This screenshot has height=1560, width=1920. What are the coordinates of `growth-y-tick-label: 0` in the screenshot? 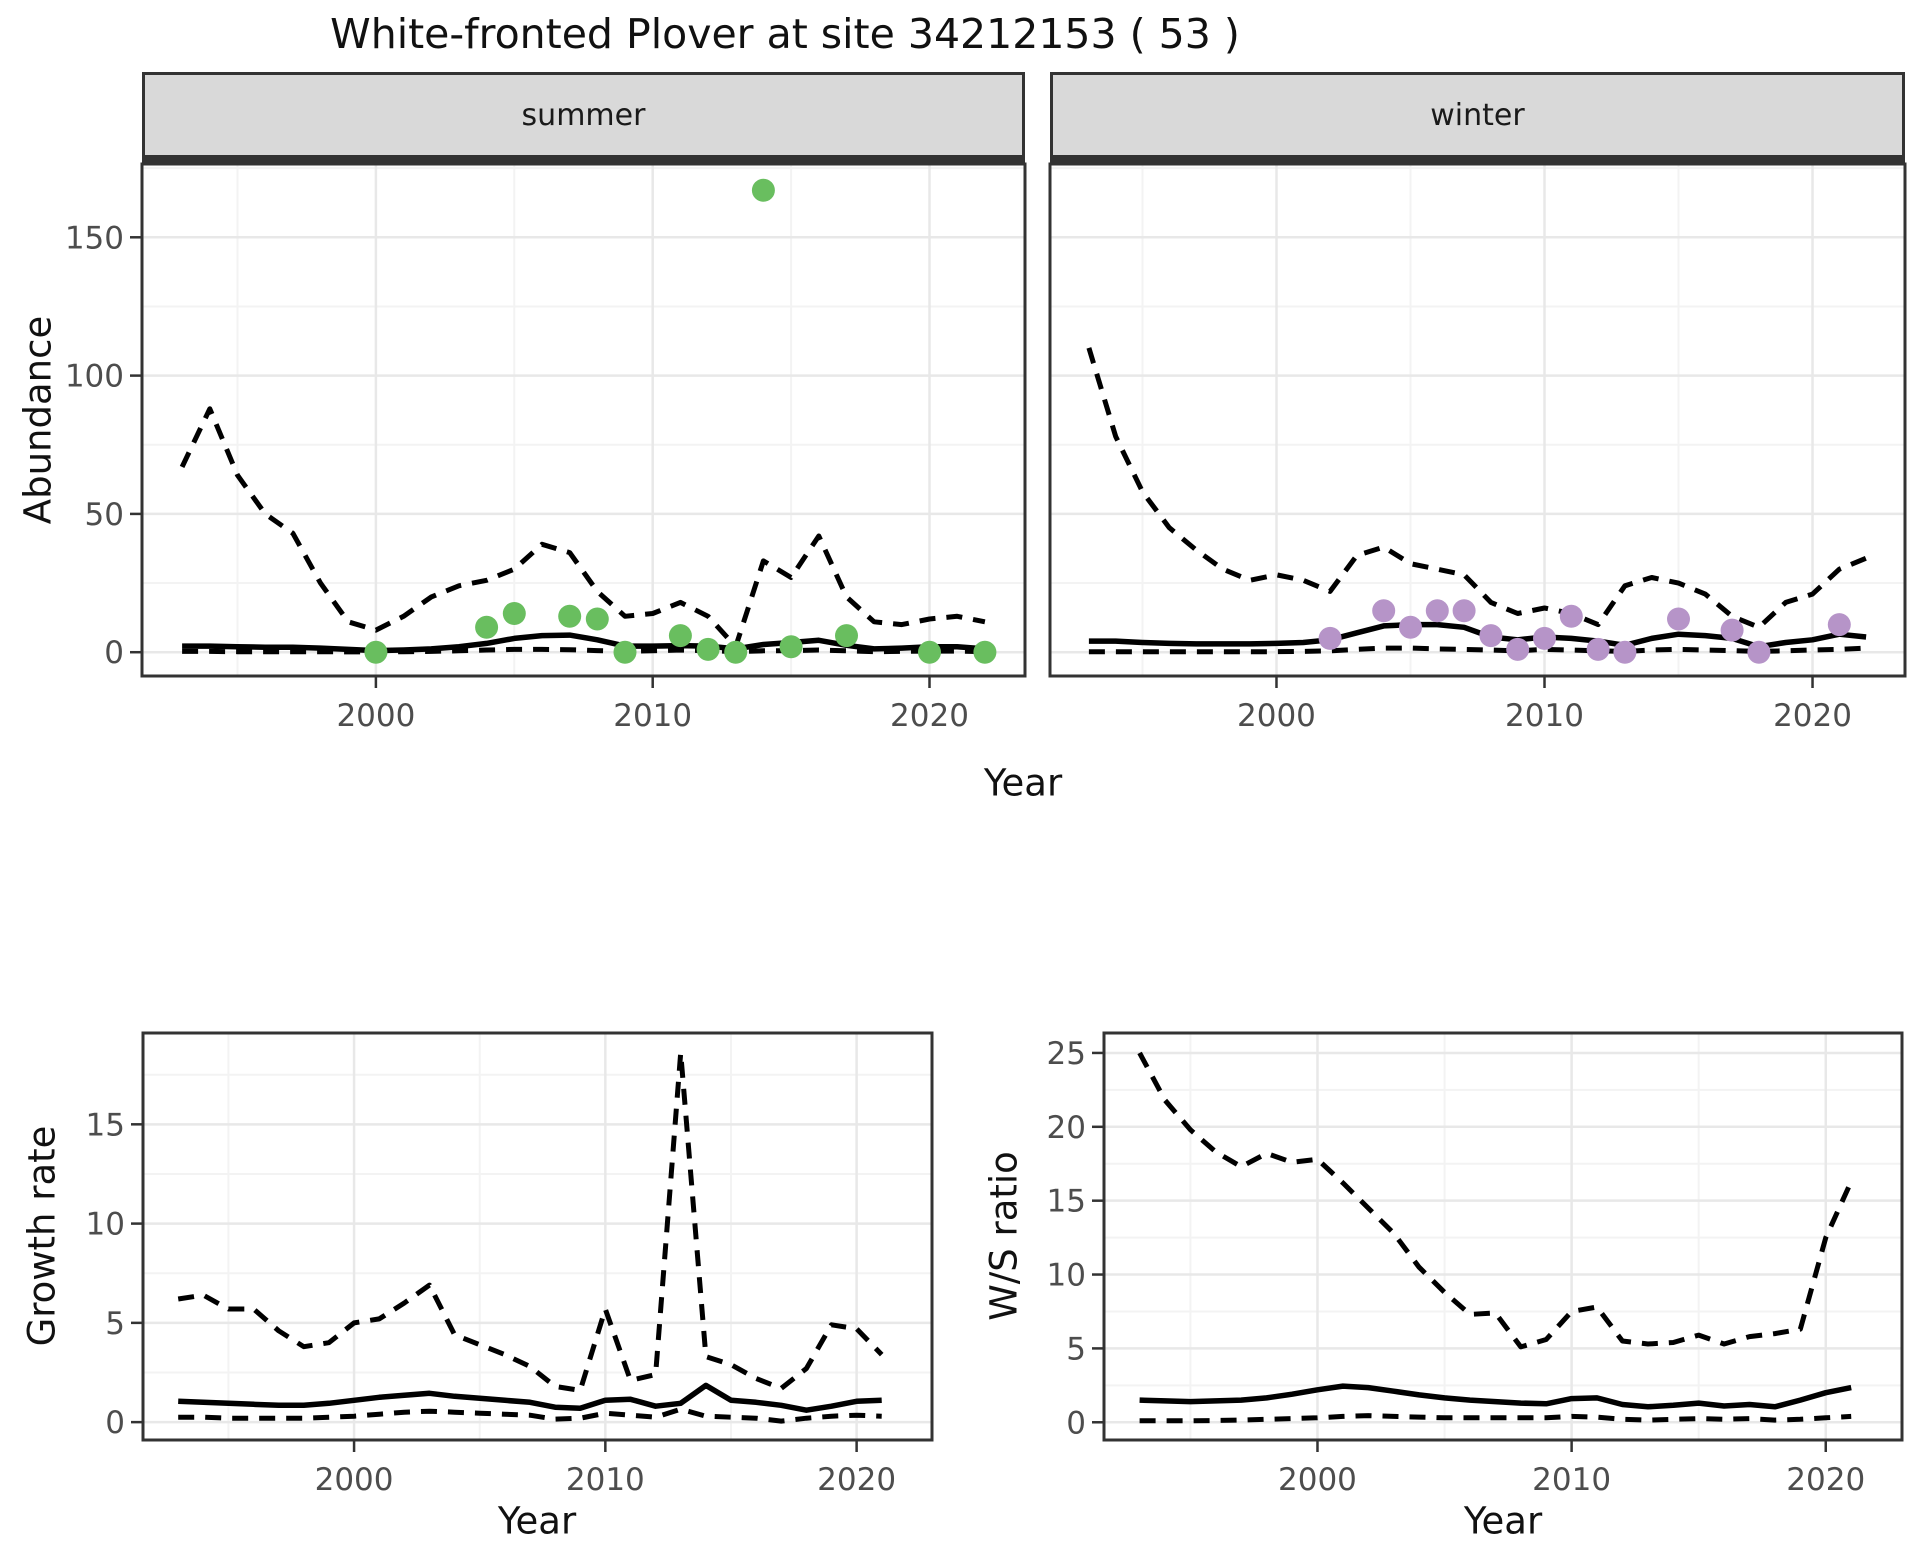 It's located at (115, 1423).